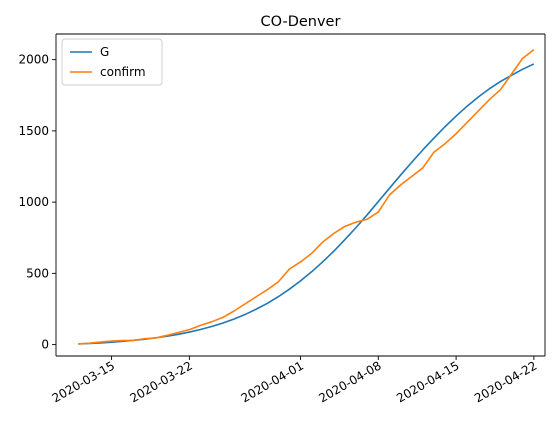  What do you see at coordinates (33, 202) in the screenshot?
I see `y-tick-label: 1000` at bounding box center [33, 202].